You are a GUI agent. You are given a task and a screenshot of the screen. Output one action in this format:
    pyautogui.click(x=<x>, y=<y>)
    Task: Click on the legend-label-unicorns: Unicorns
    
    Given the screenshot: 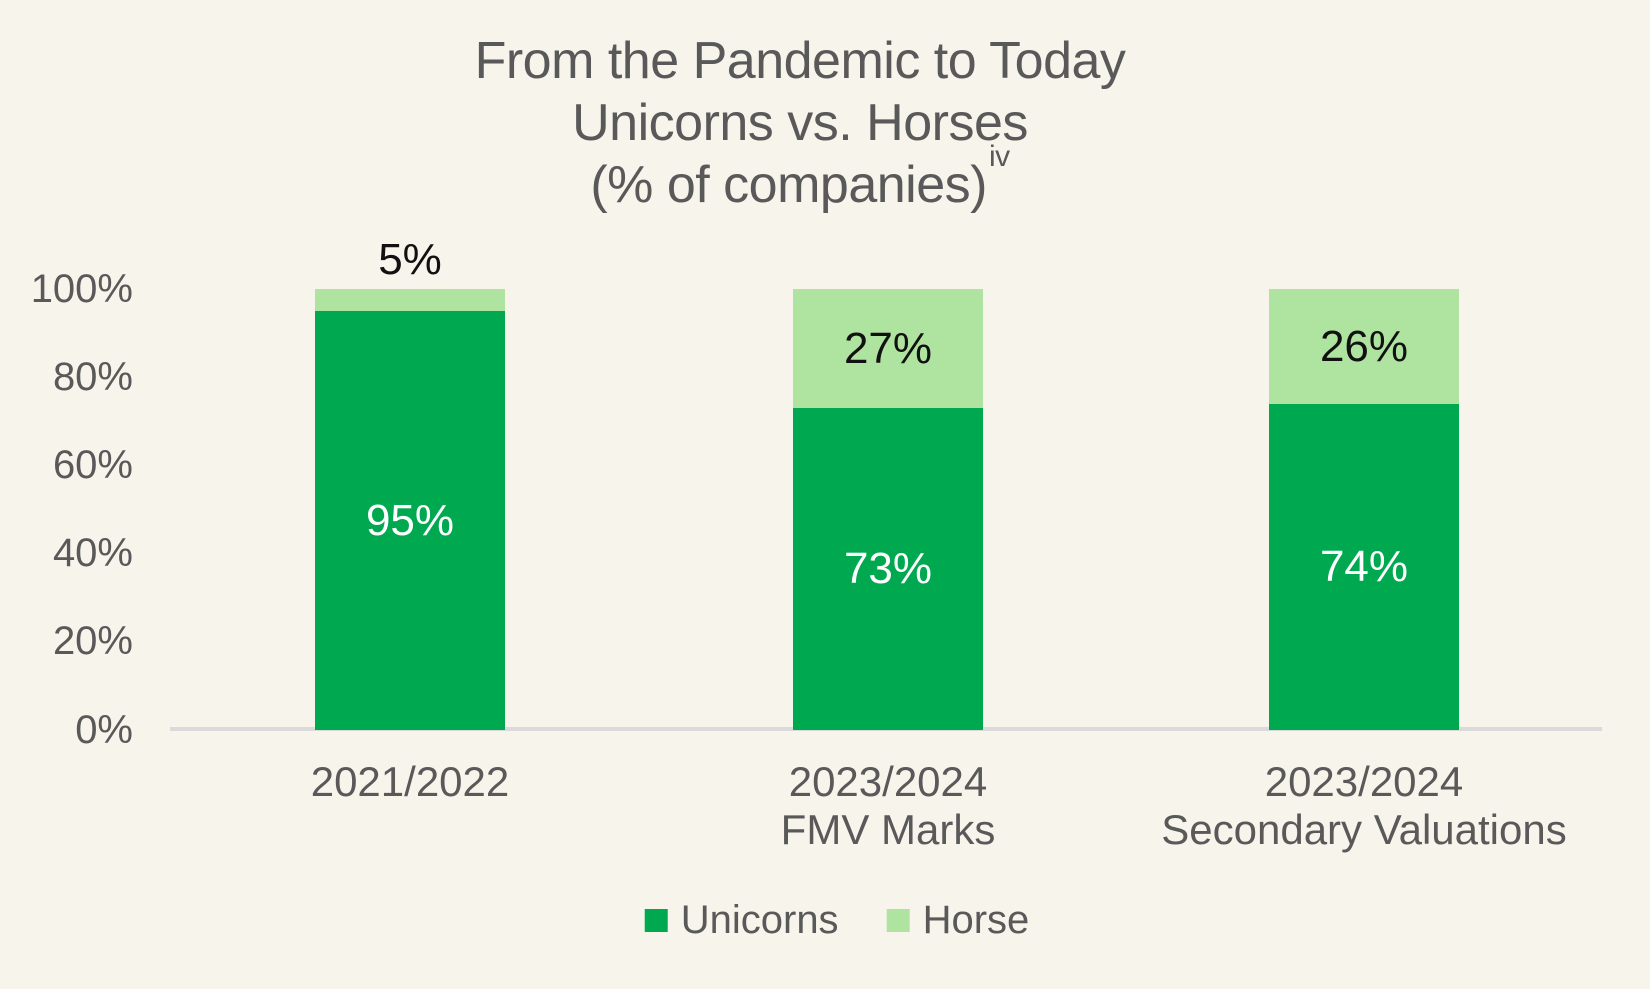 What is the action you would take?
    pyautogui.click(x=759, y=920)
    